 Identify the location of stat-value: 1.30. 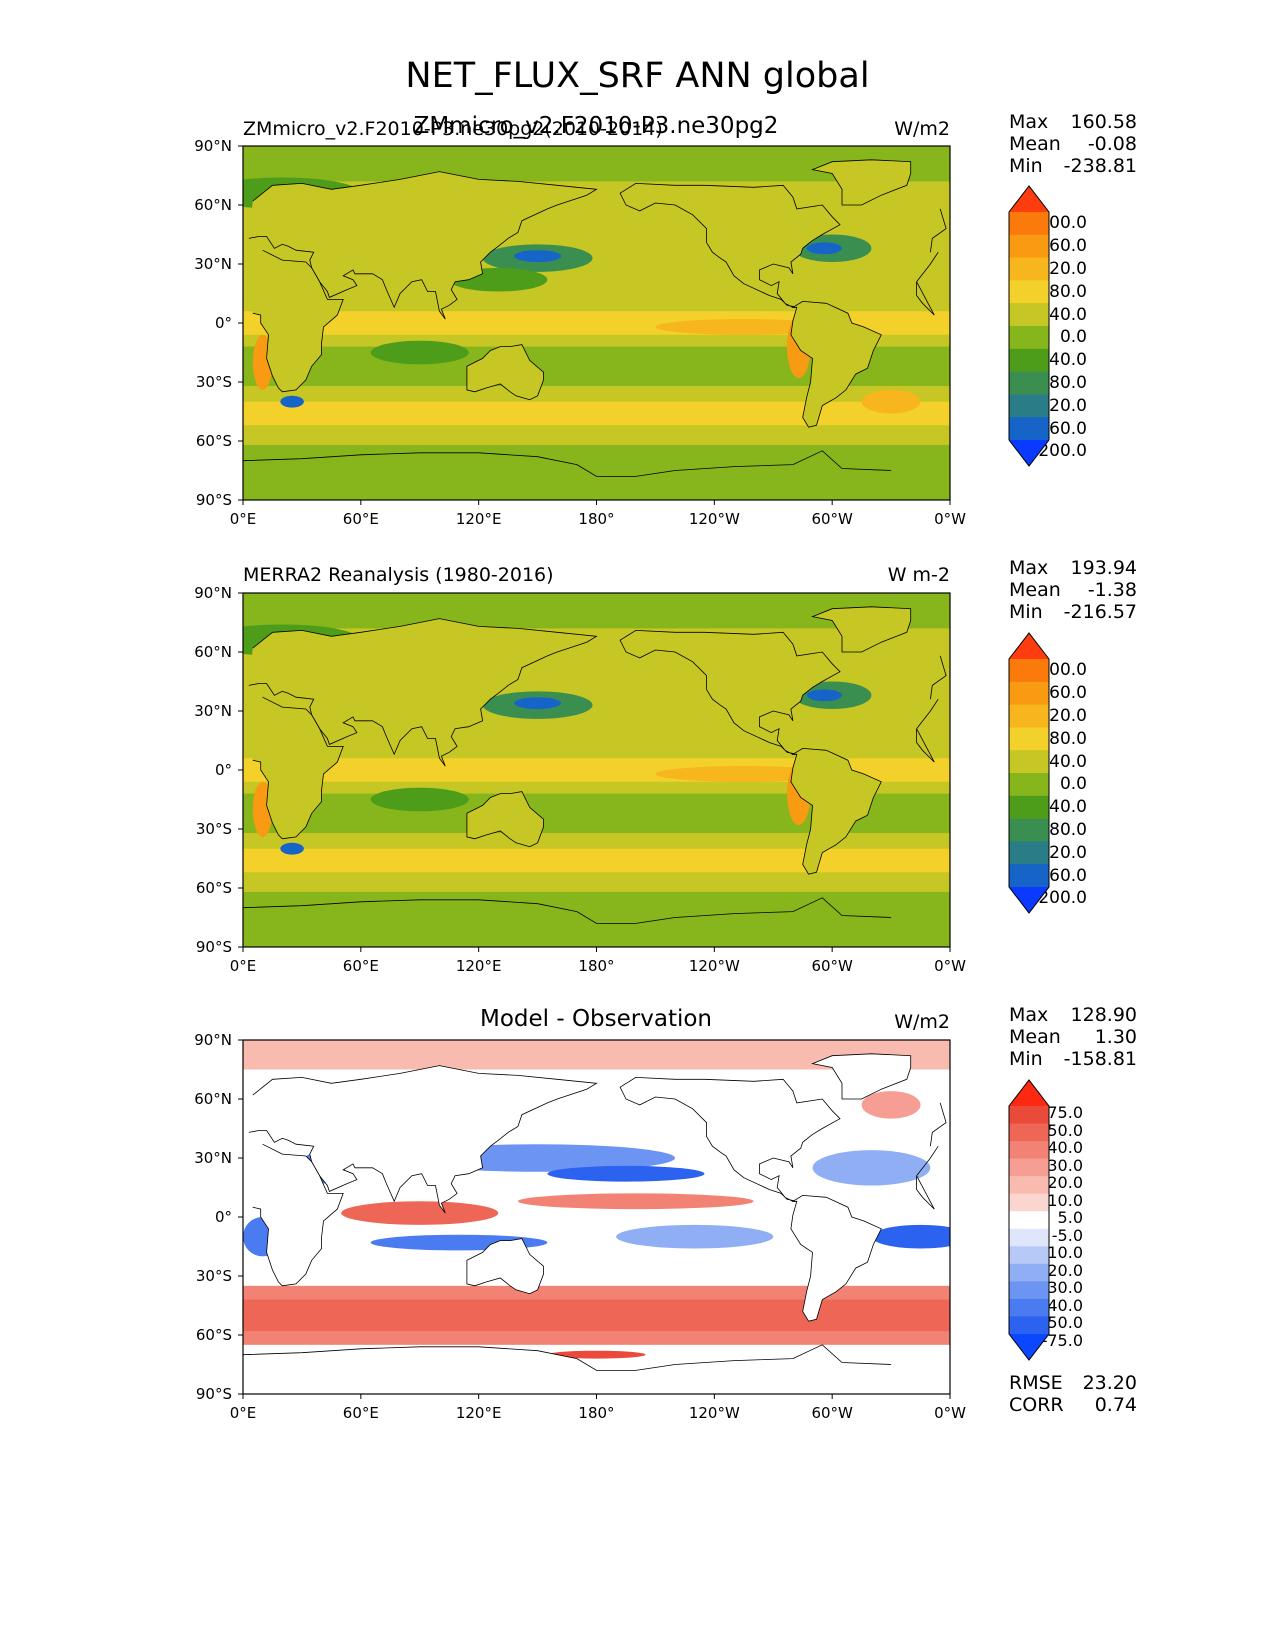
(1115, 1037).